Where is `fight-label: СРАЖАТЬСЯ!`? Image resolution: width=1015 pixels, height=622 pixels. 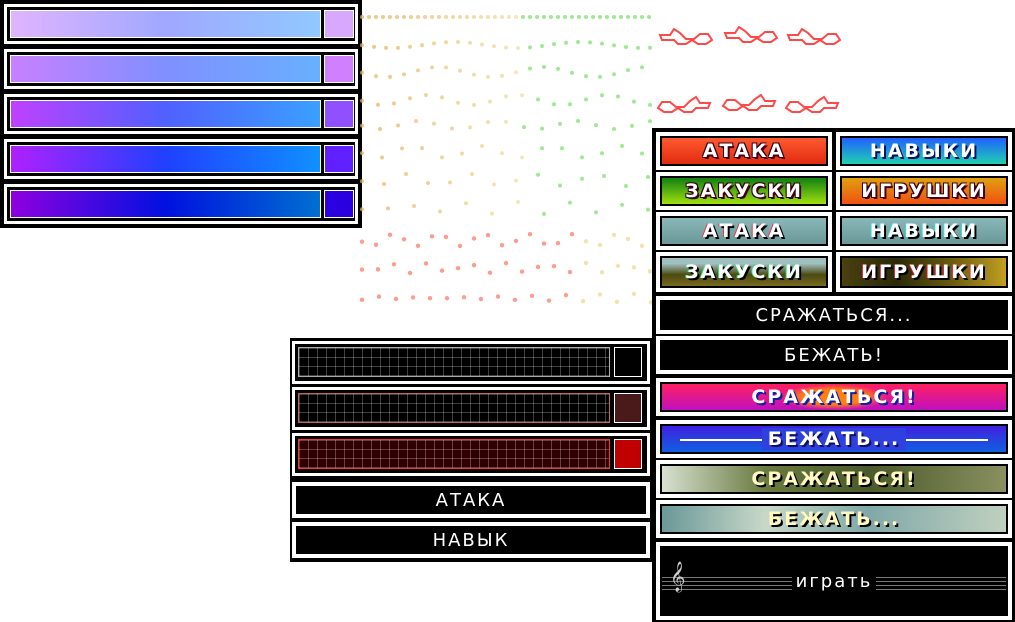
fight-label: СРАЖАТЬСЯ! is located at coordinates (834, 397).